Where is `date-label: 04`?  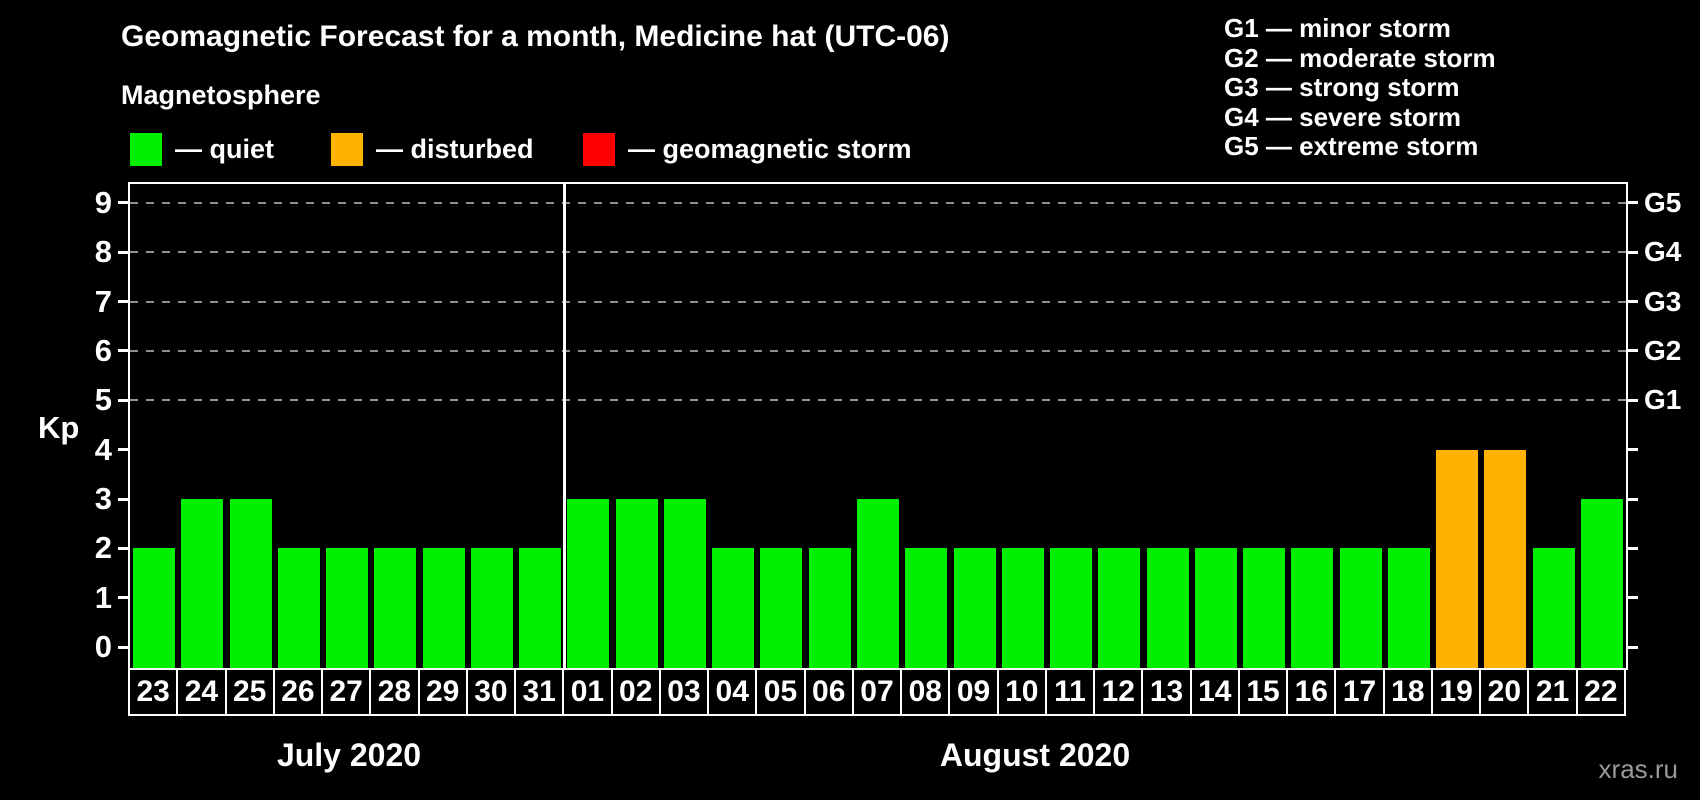
date-label: 04 is located at coordinates (732, 692).